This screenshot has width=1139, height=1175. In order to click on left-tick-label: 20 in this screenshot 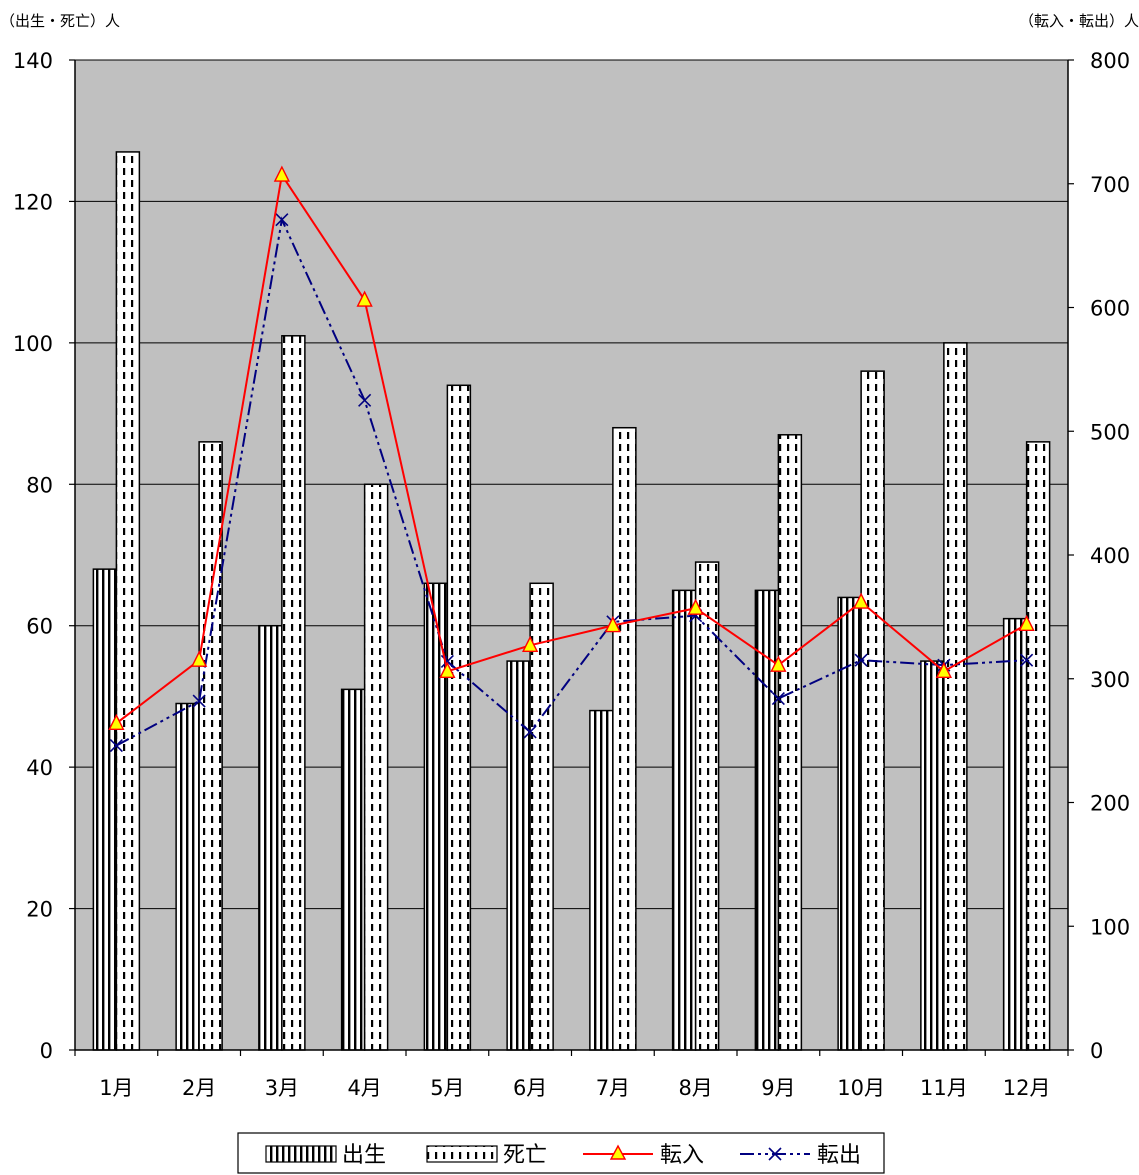, I will do `click(39, 910)`.